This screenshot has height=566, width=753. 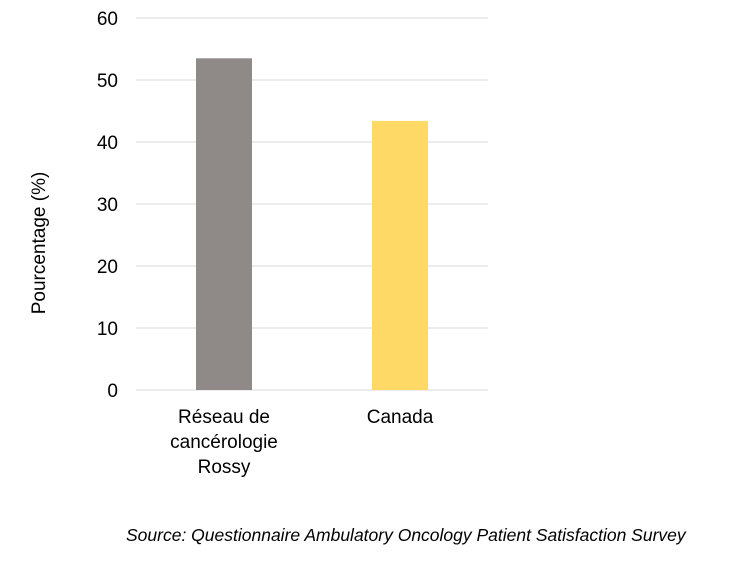 I want to click on x-axis-category-labels: Réseau de cancérologie Rossy Canada, so click(x=302, y=442).